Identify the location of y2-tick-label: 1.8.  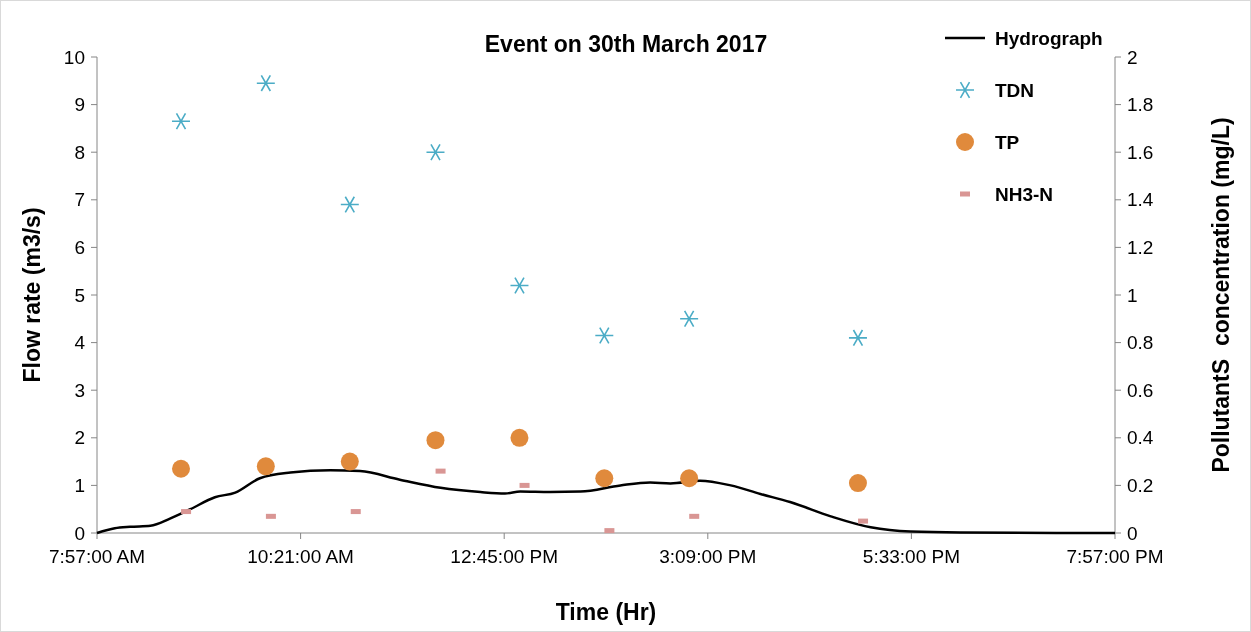
(1140, 105).